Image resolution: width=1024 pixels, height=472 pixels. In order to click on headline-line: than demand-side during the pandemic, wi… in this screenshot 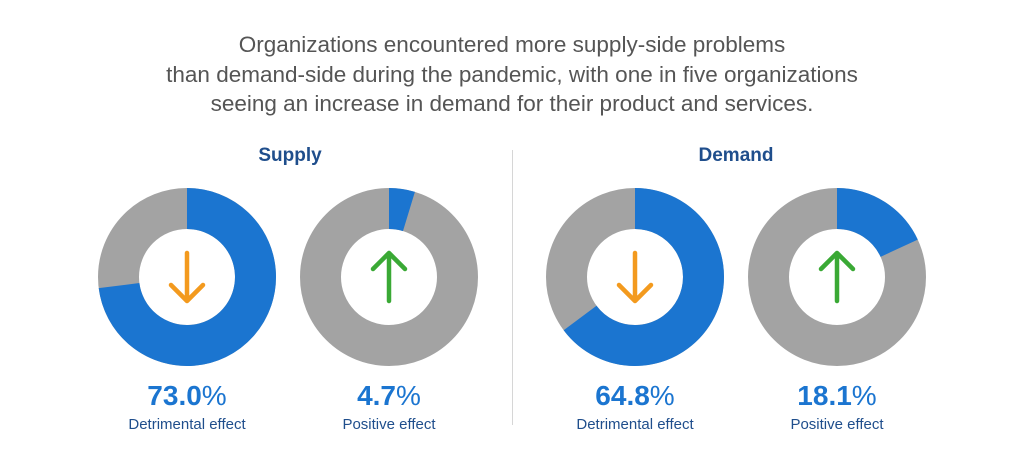, I will do `click(512, 74)`.